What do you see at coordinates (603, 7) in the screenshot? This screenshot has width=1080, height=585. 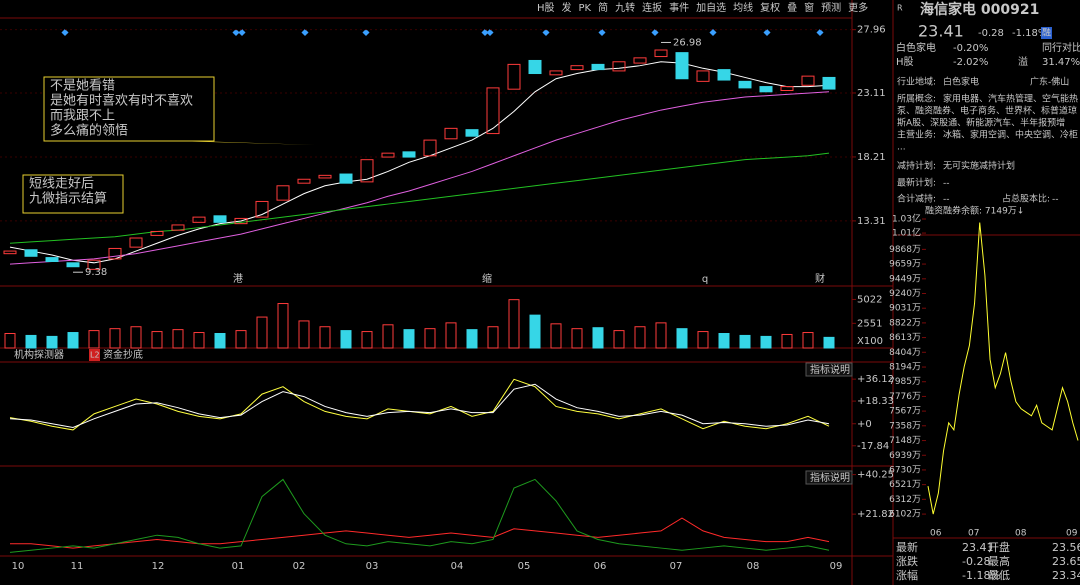 I see `toolbar-button: 简` at bounding box center [603, 7].